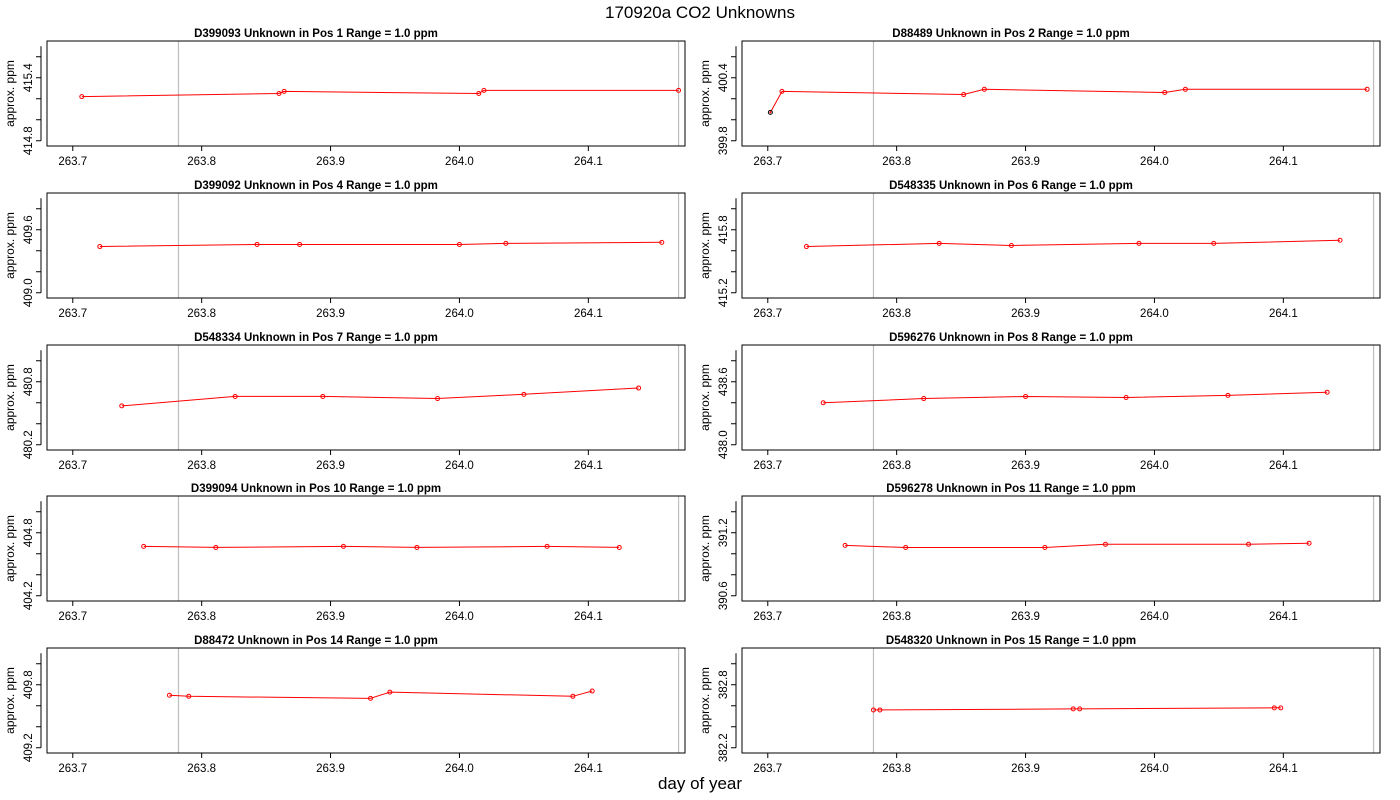 The image size is (1400, 800). Describe the element at coordinates (724, 684) in the screenshot. I see `y-tick-label: 382.8` at that location.